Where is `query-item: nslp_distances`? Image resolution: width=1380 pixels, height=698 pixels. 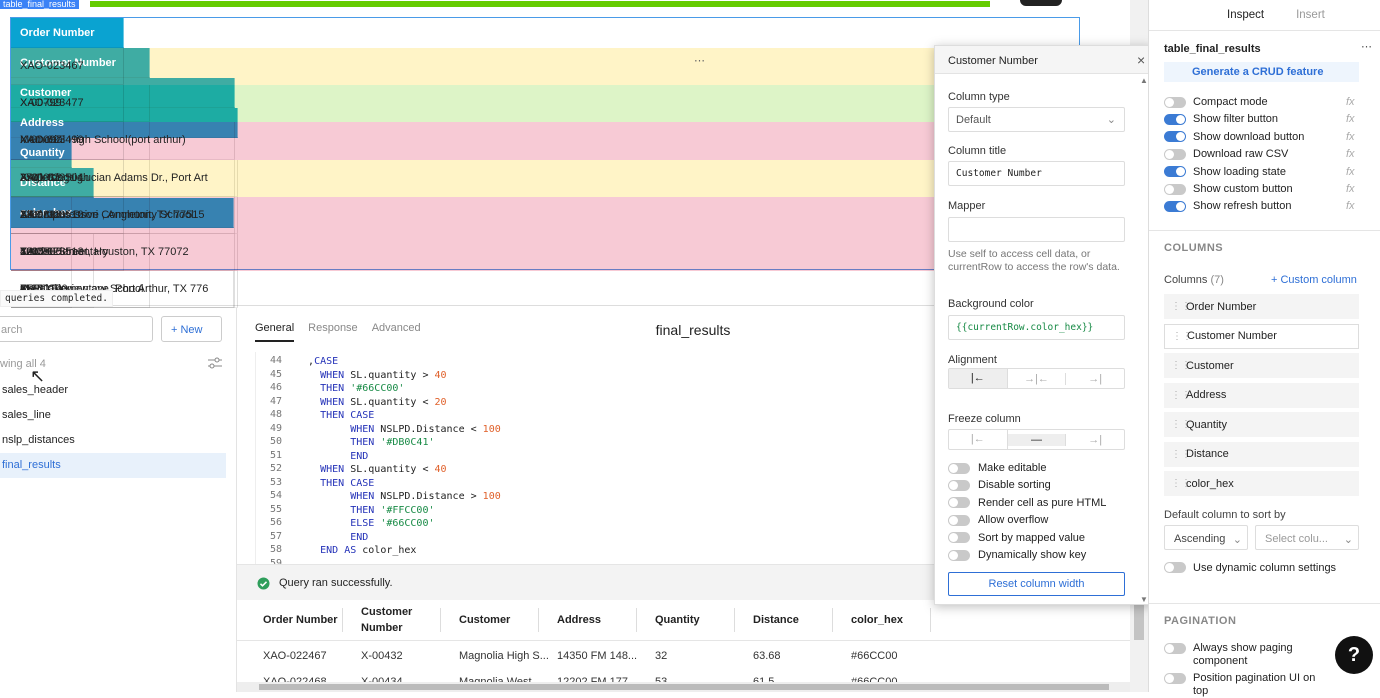 query-item: nslp_distances is located at coordinates (113, 440).